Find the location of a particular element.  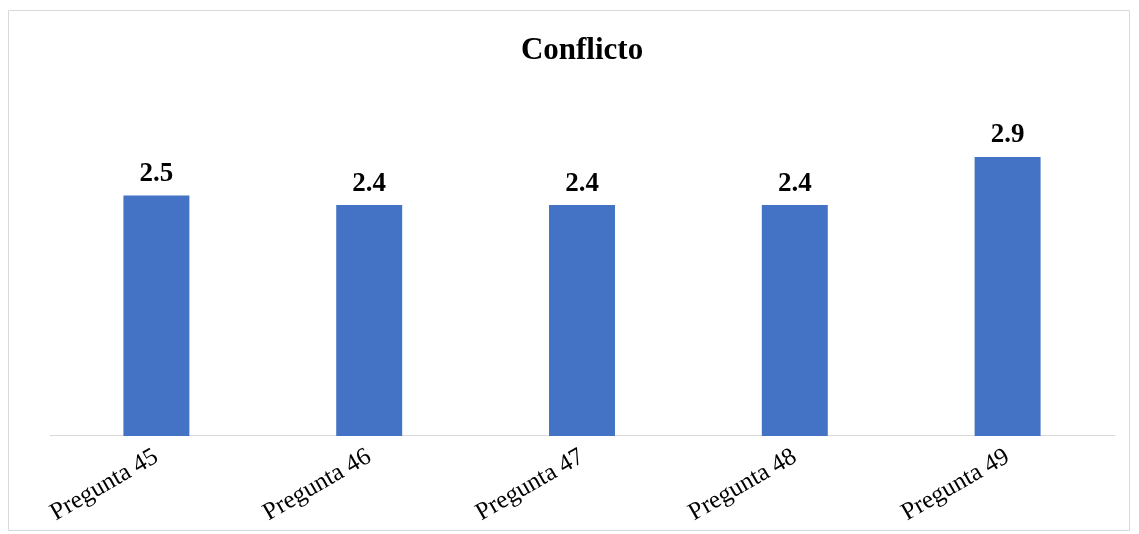

data-label: 2.9 is located at coordinates (1007, 133).